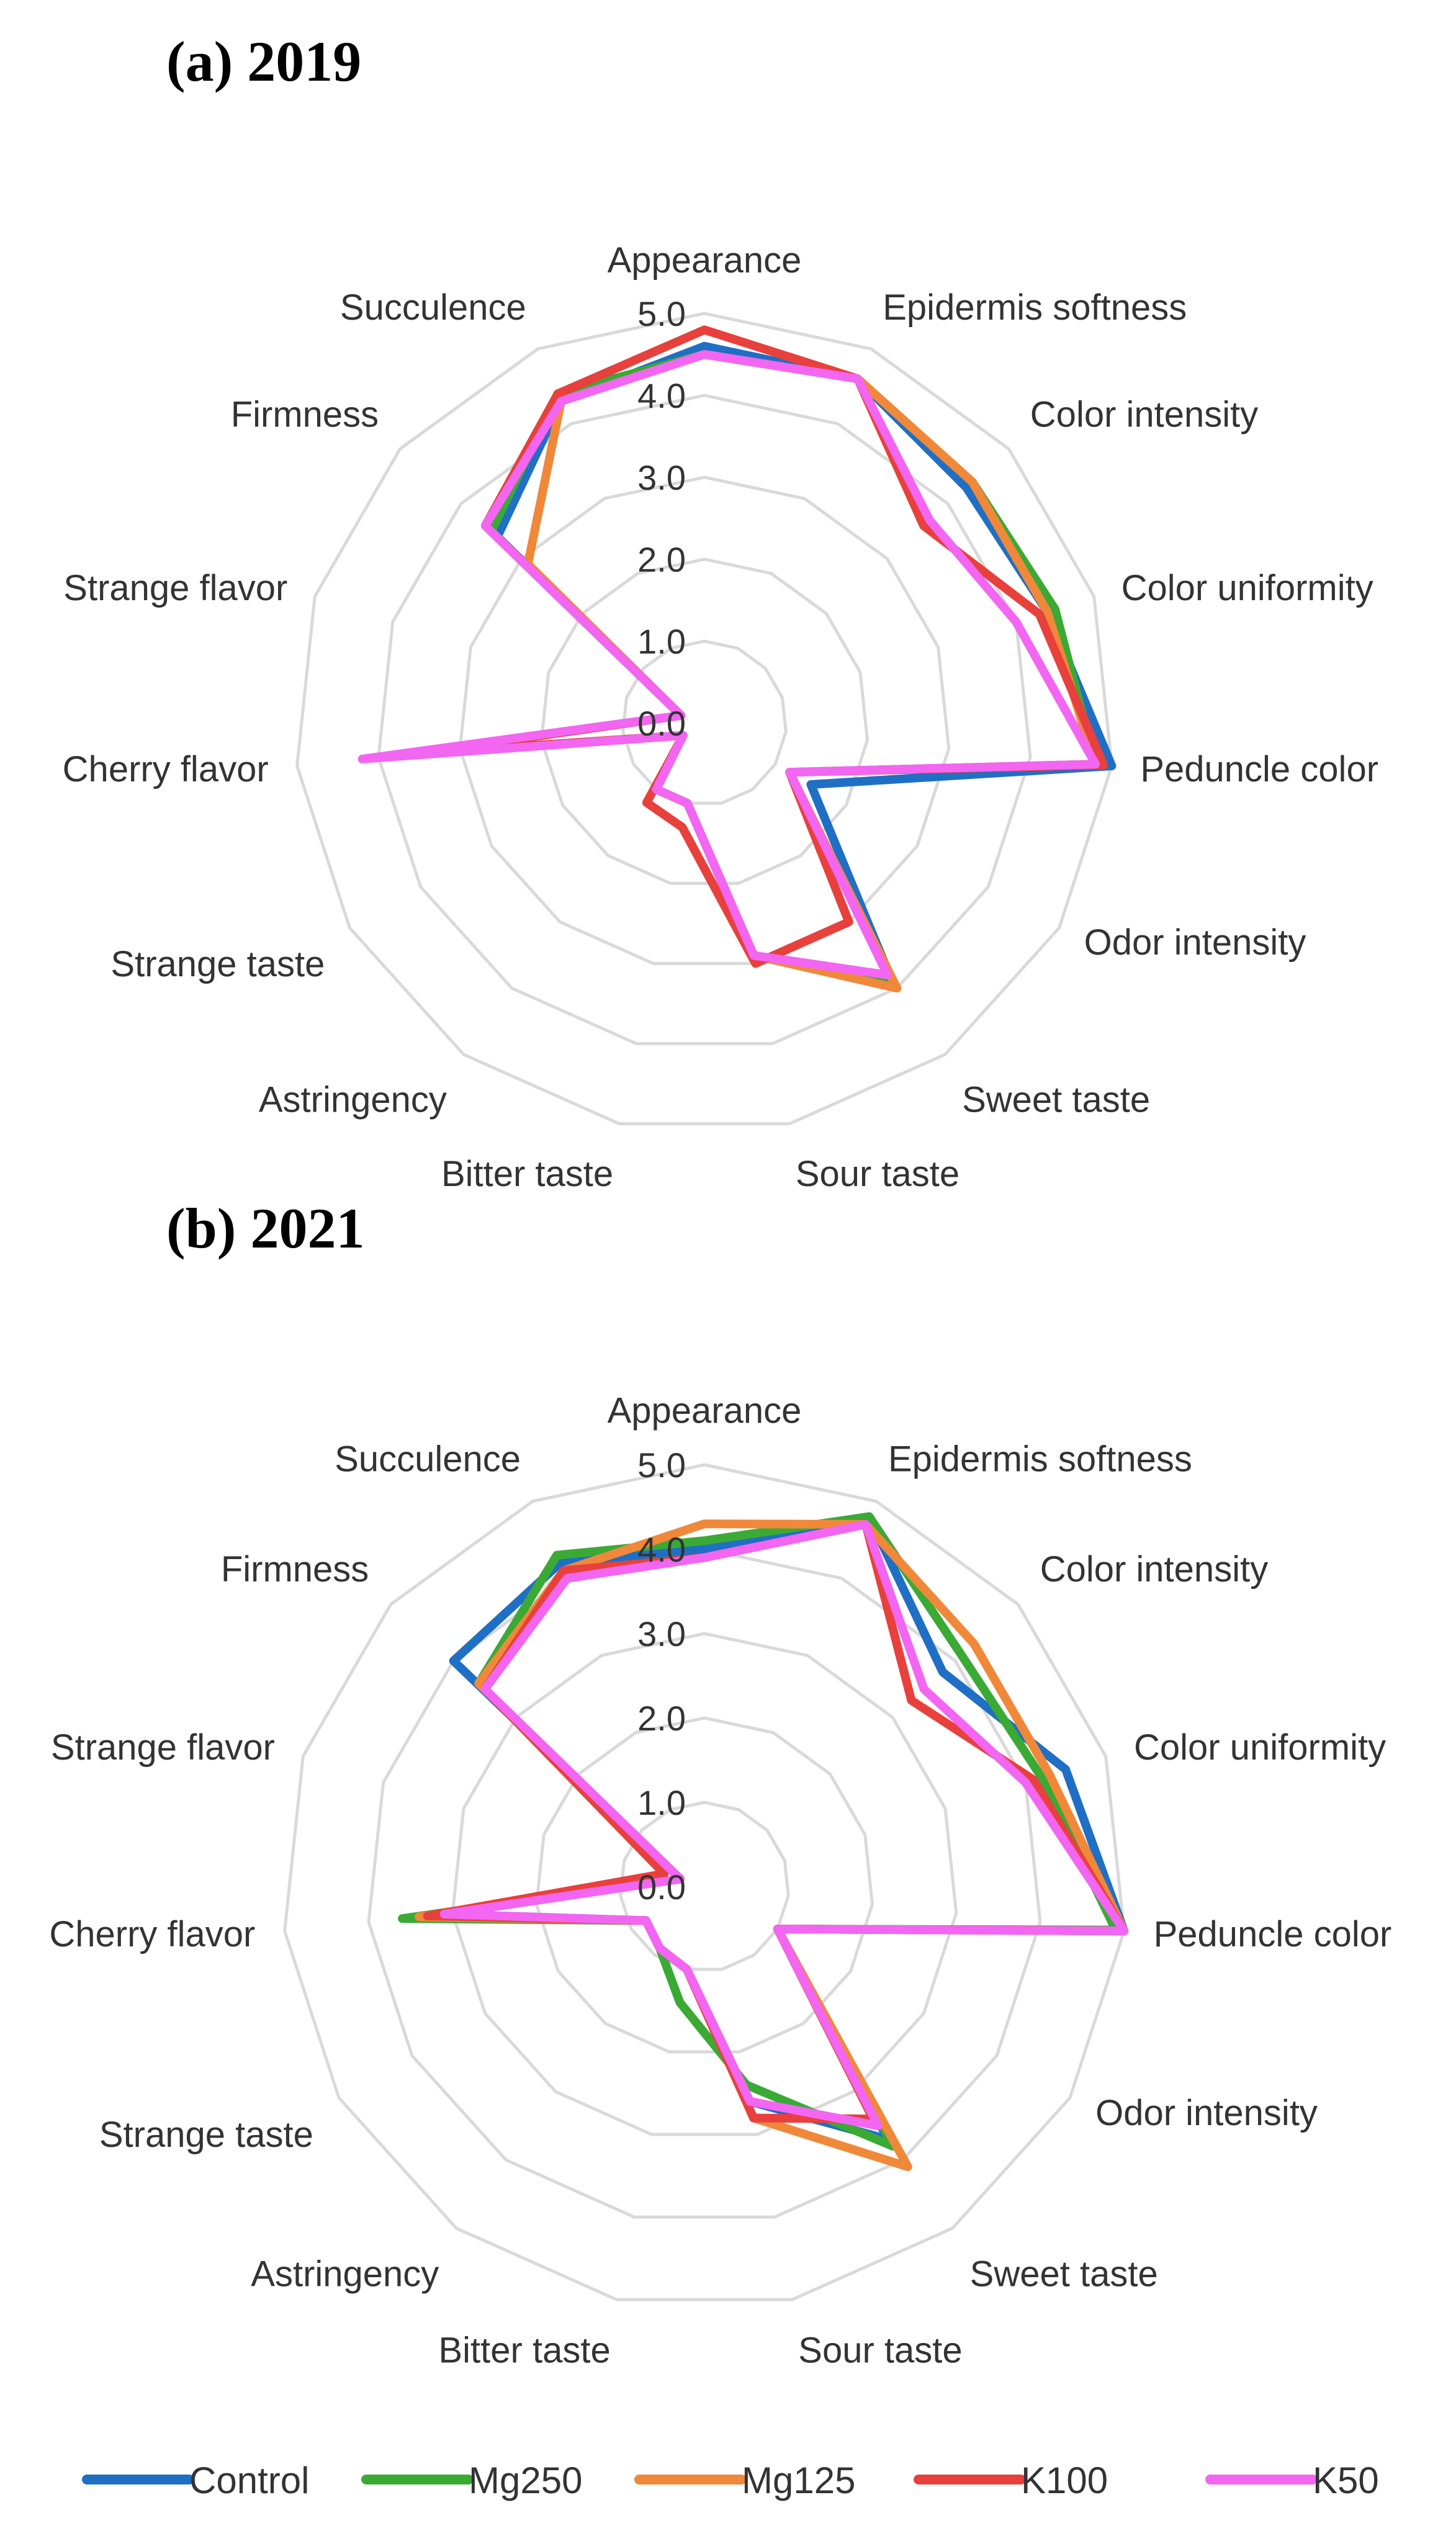  What do you see at coordinates (1346, 2480) in the screenshot?
I see `legend-label: K50` at bounding box center [1346, 2480].